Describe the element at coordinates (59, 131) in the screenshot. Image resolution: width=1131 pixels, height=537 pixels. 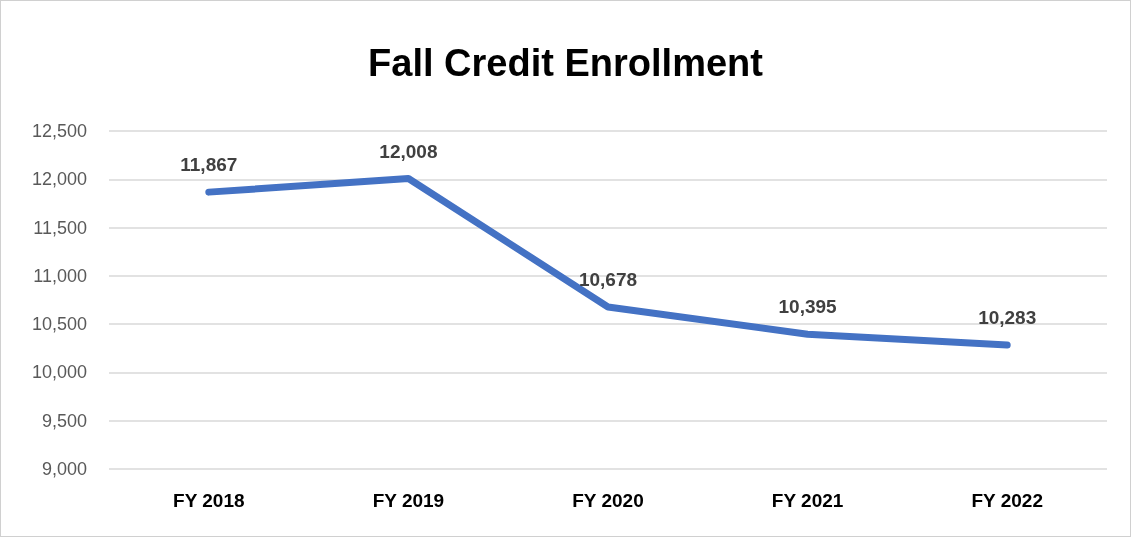
I see `y-tick-label: 12,500` at that location.